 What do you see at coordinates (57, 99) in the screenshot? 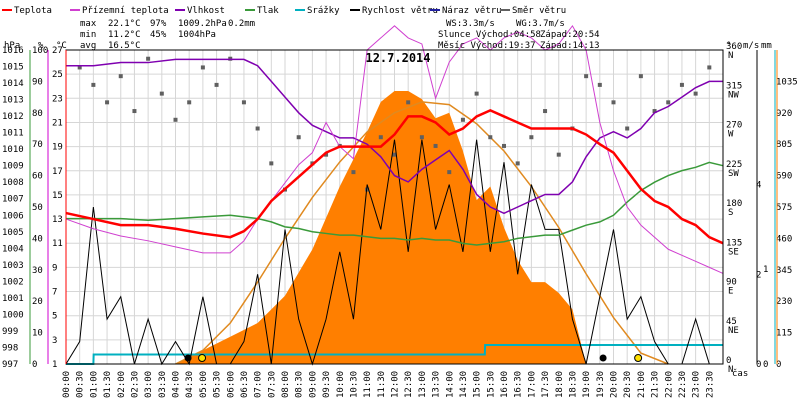
I see `temp-tick-label: 23` at bounding box center [57, 99].